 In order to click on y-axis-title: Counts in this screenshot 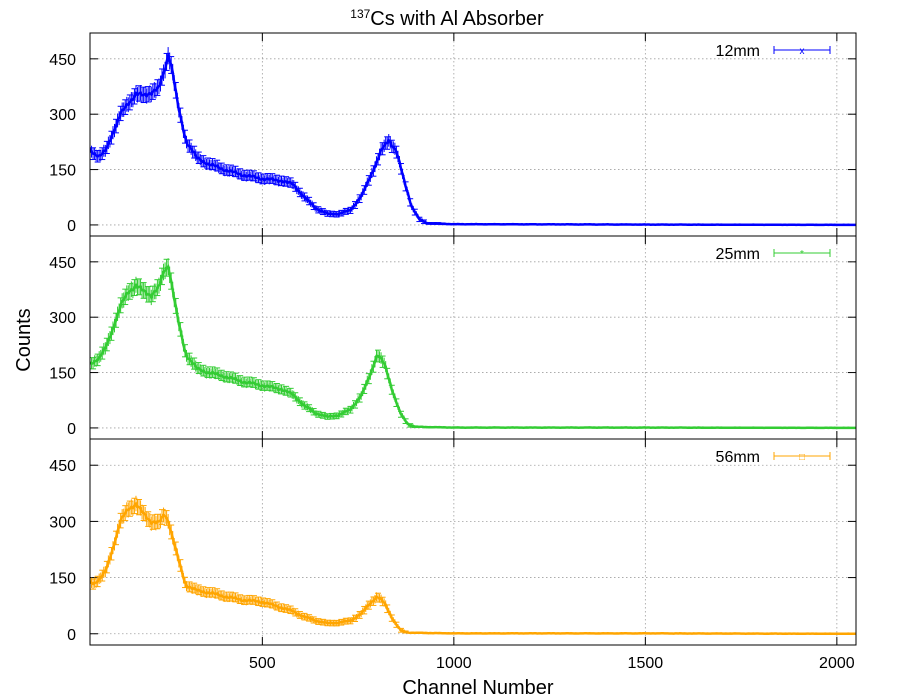, I will do `click(24, 339)`.